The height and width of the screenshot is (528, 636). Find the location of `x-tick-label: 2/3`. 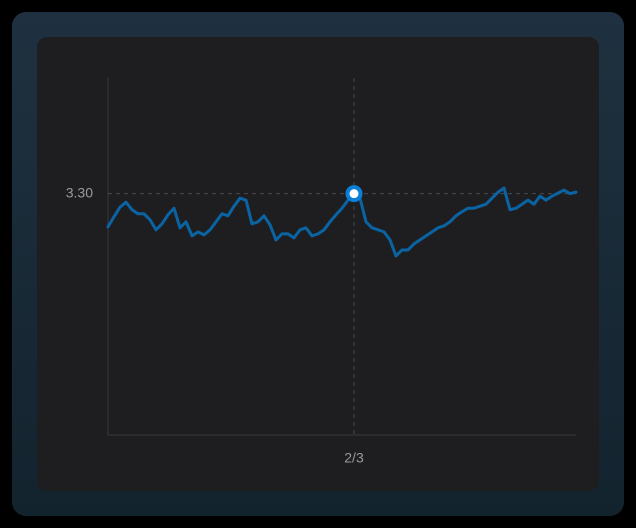

x-tick-label: 2/3 is located at coordinates (354, 458).